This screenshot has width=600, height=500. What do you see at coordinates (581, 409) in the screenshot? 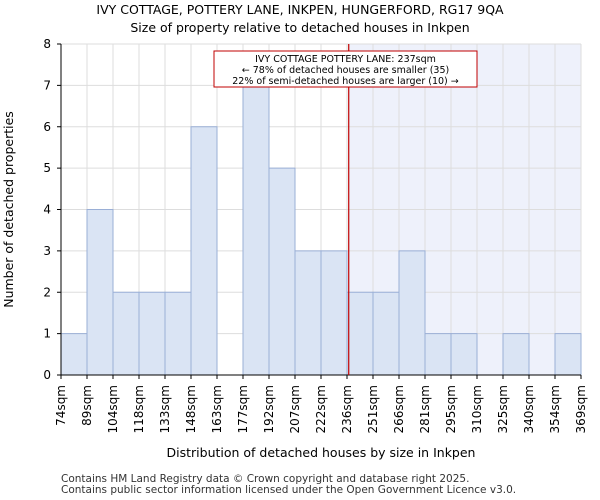
I see `x-tick-label: 369sqm` at bounding box center [581, 409].